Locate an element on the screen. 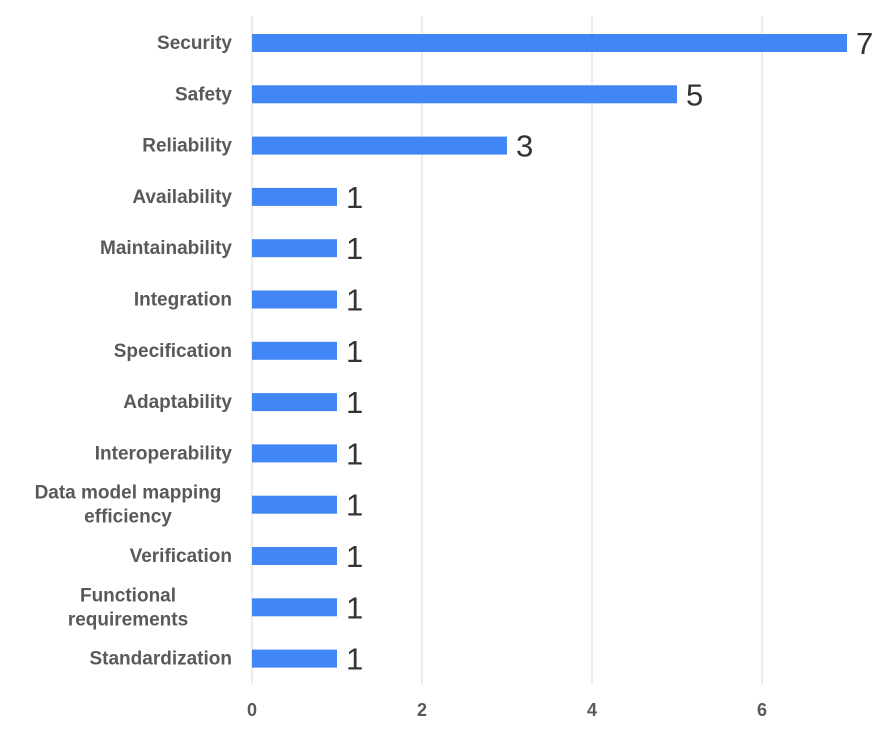 Image resolution: width=888 pixels, height=739 pixels. category-label: Verification is located at coordinates (181, 556).